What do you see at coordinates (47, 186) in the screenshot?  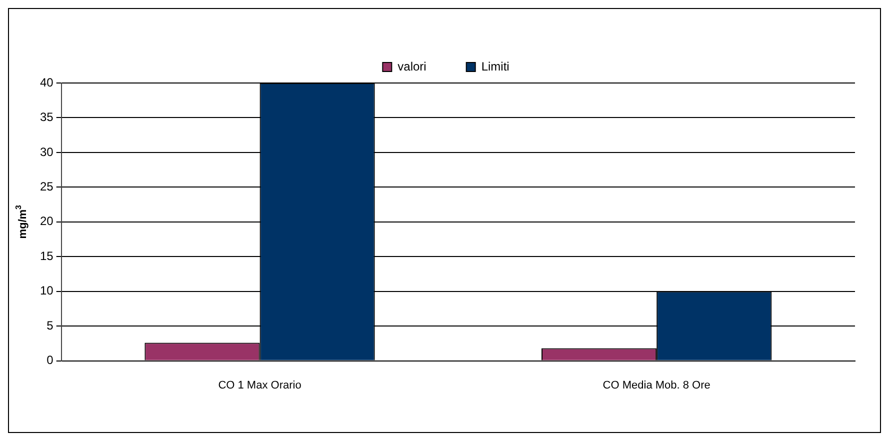 I see `y-tick-label: 25` at bounding box center [47, 186].